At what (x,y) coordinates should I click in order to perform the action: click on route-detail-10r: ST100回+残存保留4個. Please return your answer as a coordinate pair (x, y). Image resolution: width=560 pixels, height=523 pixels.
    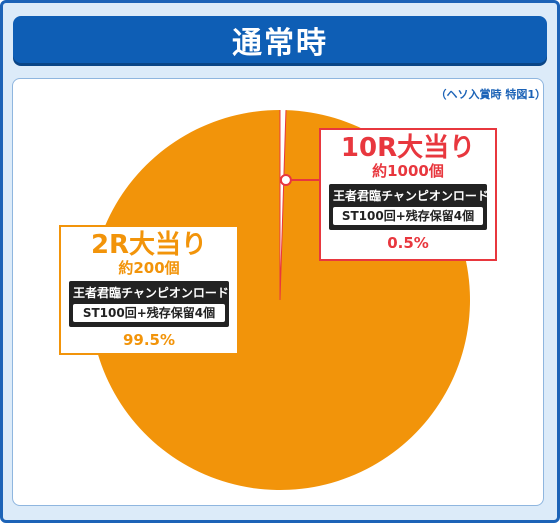
    Looking at the image, I should click on (408, 216).